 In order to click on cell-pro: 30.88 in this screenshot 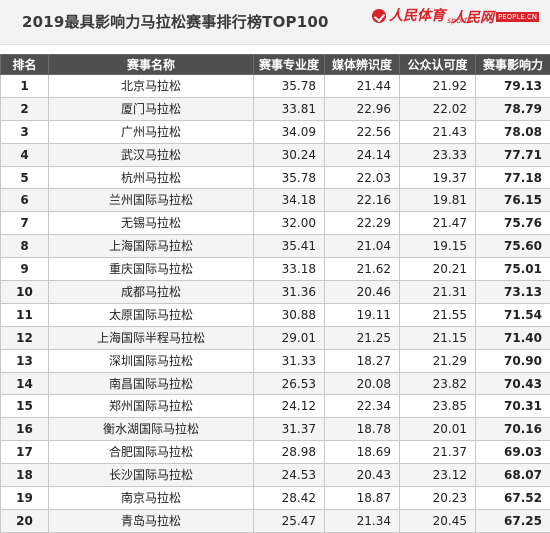, I will do `click(289, 314)`.